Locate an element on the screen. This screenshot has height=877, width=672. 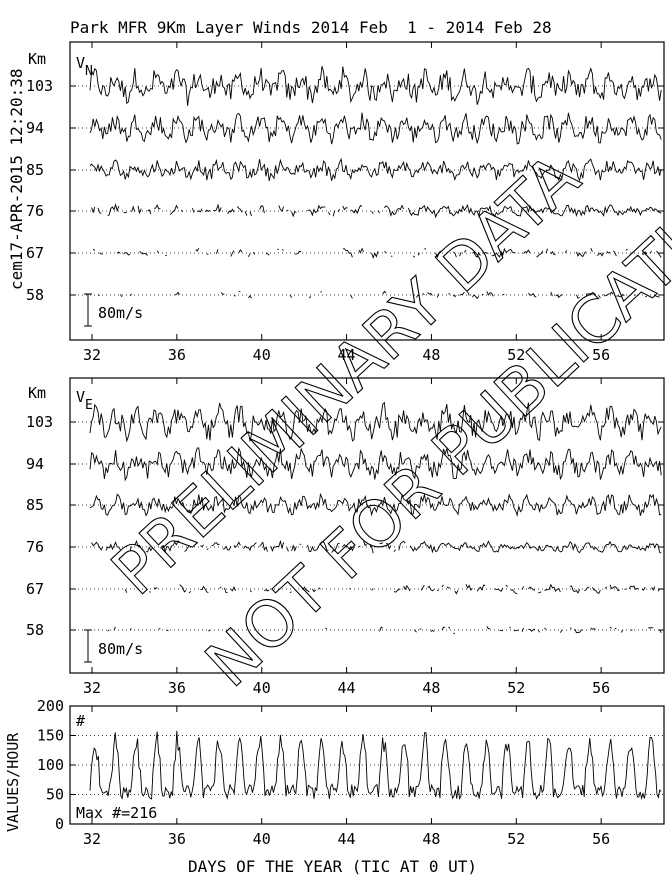
panel-ve-height-label: 58 is located at coordinates (35, 630).